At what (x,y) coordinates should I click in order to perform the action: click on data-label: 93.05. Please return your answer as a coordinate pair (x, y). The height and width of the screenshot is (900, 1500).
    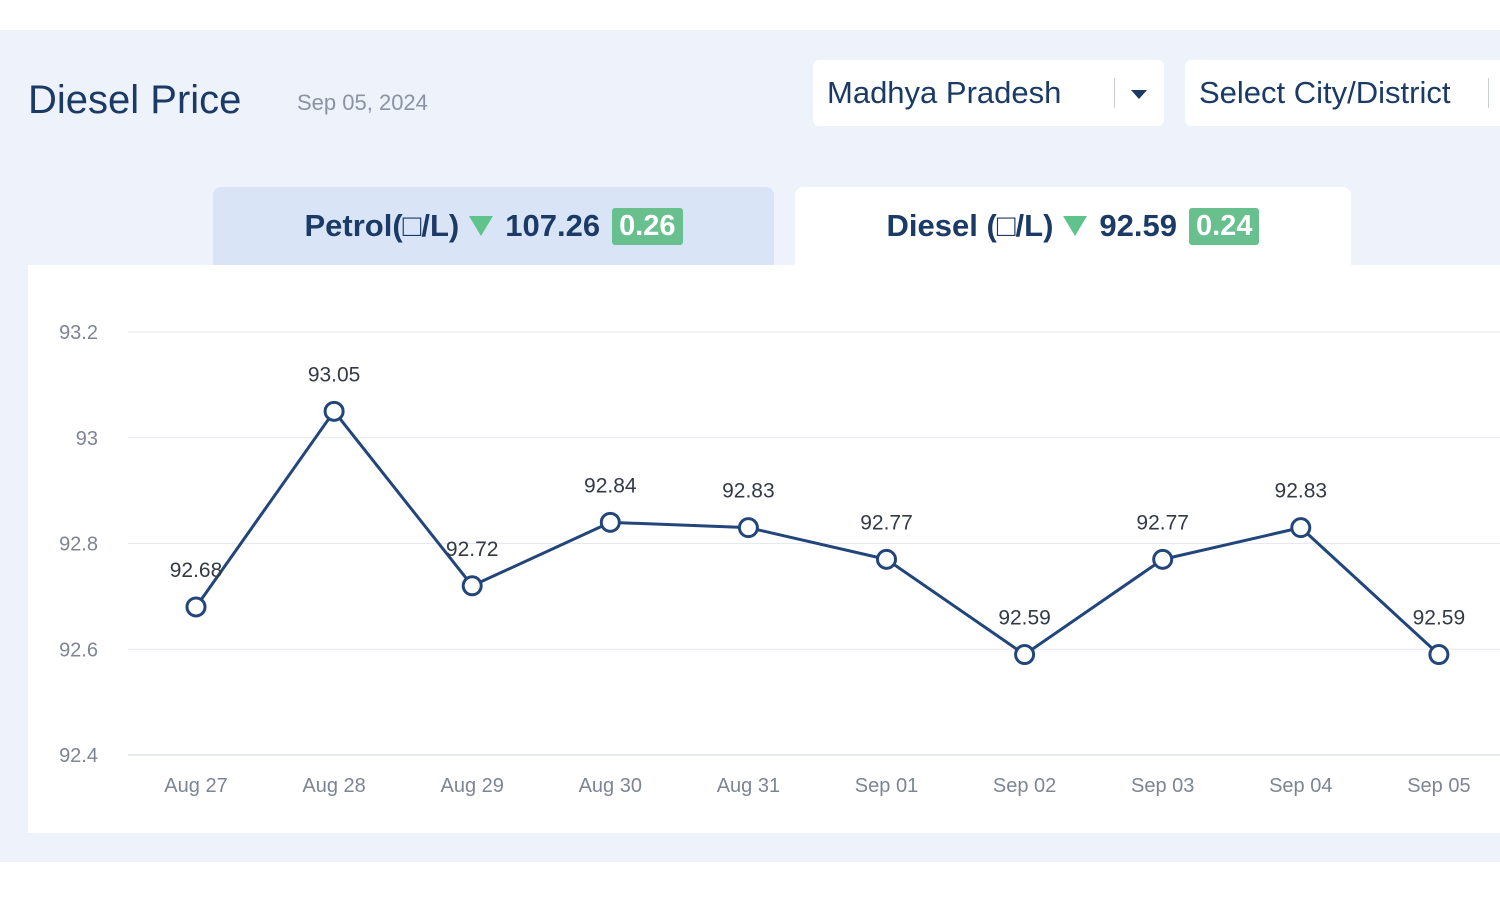
    Looking at the image, I should click on (334, 374).